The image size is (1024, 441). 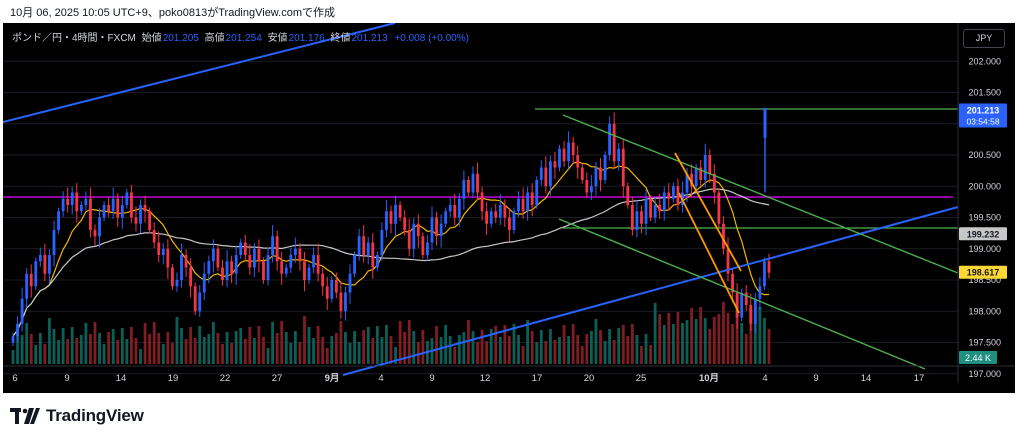 What do you see at coordinates (742, 294) in the screenshot?
I see `green-channel-lower` at bounding box center [742, 294].